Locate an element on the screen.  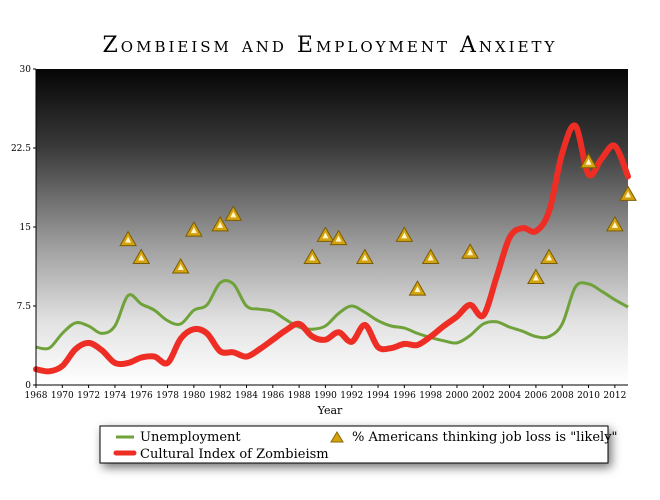
x-axis-label: Year is located at coordinates (330, 410).